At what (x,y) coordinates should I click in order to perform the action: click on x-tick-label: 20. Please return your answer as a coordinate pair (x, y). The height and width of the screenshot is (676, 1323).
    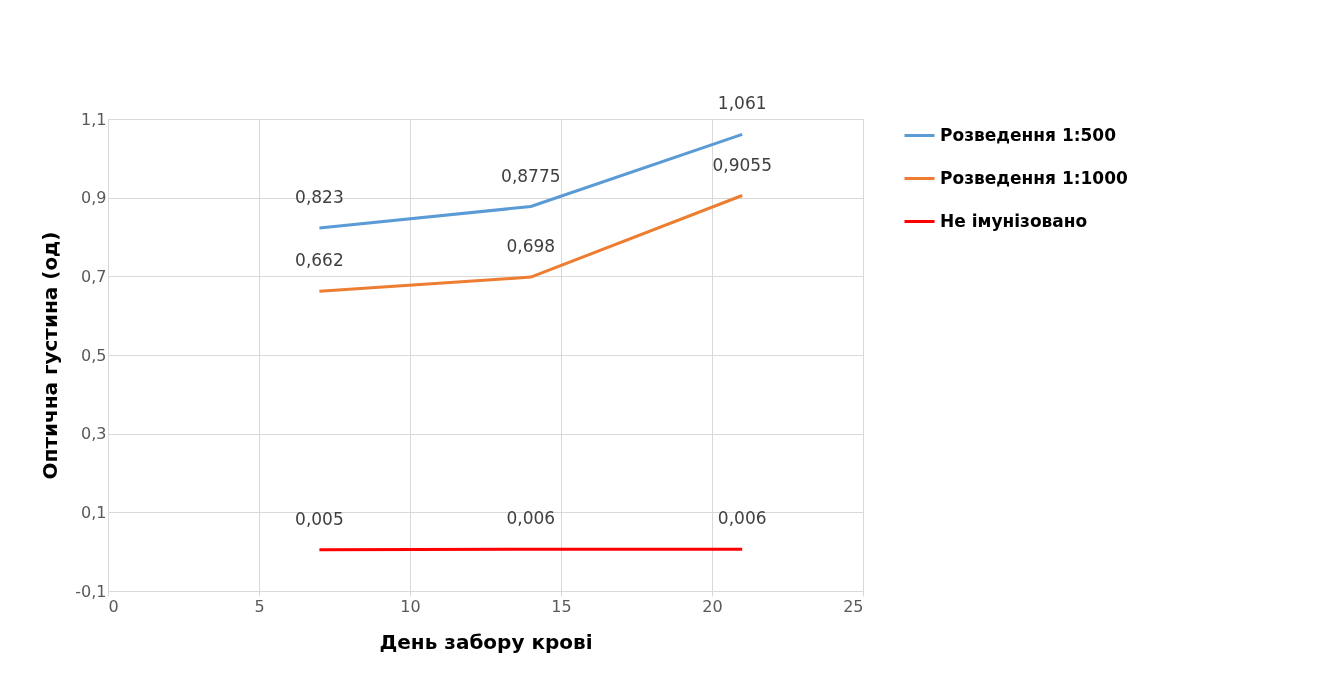
    Looking at the image, I should click on (712, 606).